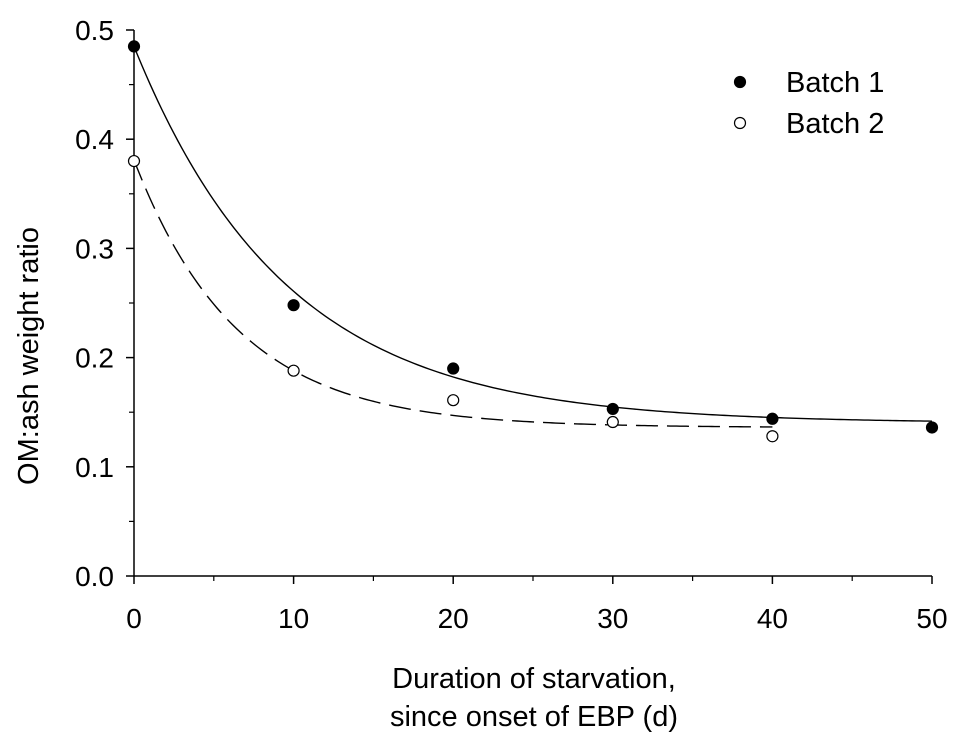  Describe the element at coordinates (94, 139) in the screenshot. I see `y-tick-label: 0.4` at that location.